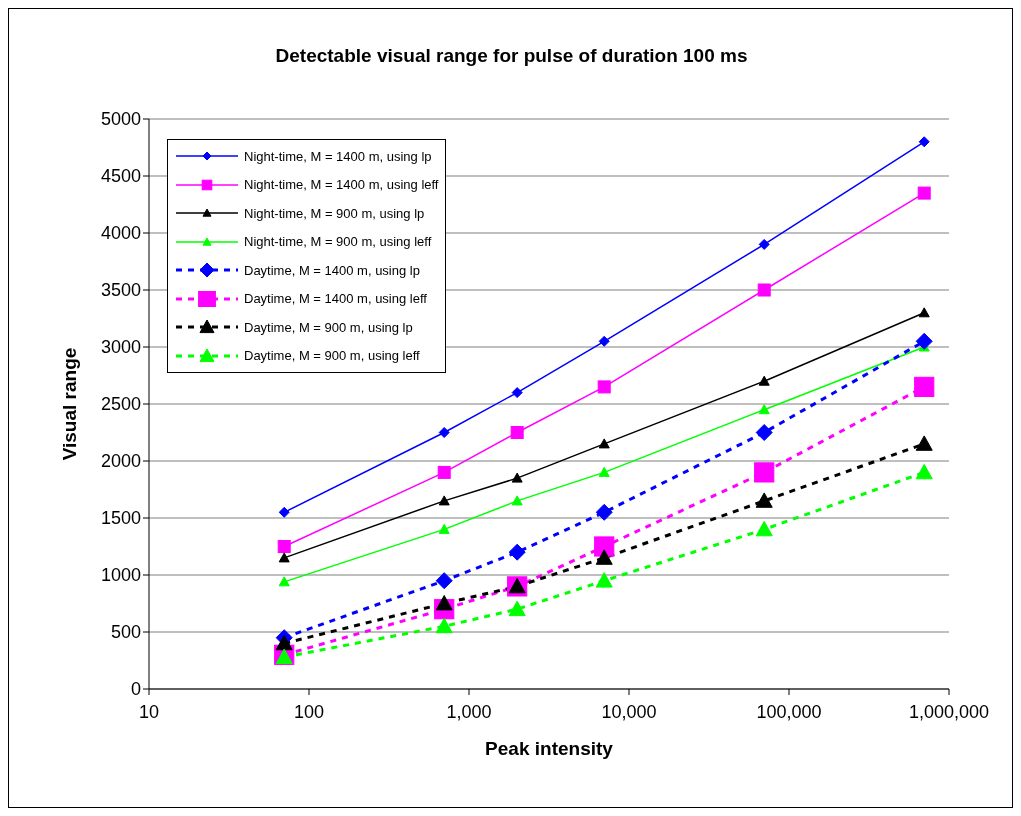  Describe the element at coordinates (120, 347) in the screenshot. I see `y-tick-label: 3000` at that location.